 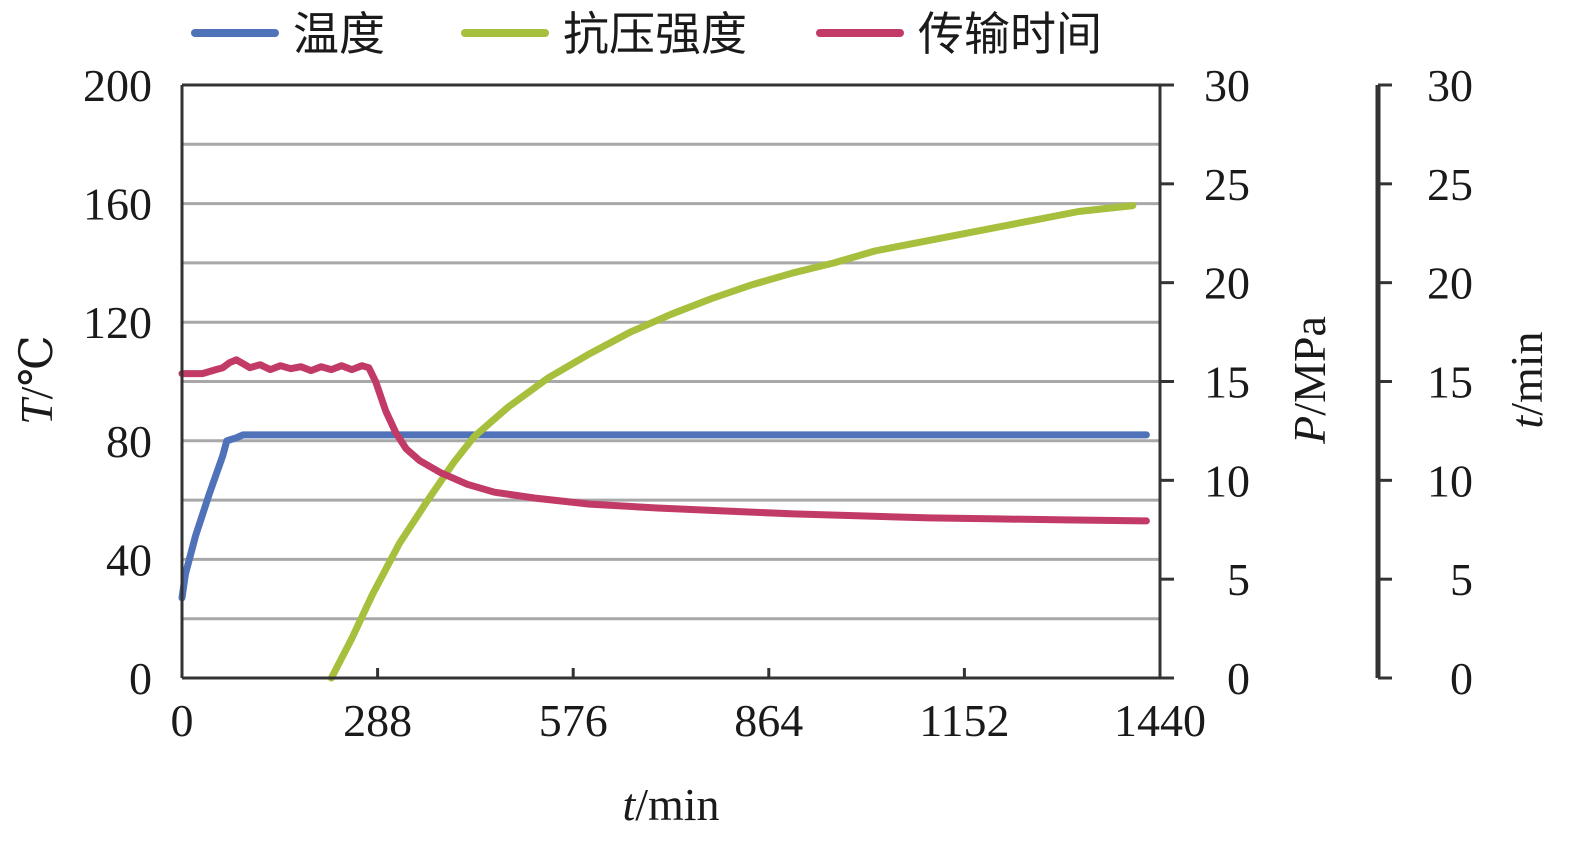 What do you see at coordinates (377, 720) in the screenshot?
I see `x-tick-label: 288` at bounding box center [377, 720].